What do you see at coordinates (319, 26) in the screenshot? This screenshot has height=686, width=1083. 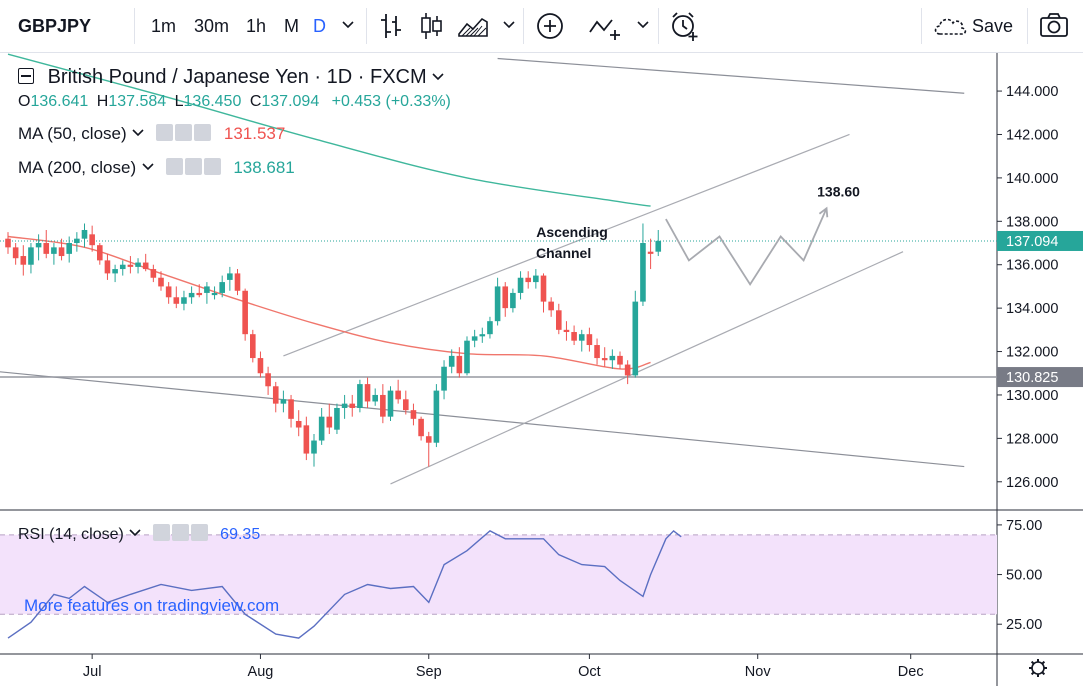 I see `interval-day: D` at bounding box center [319, 26].